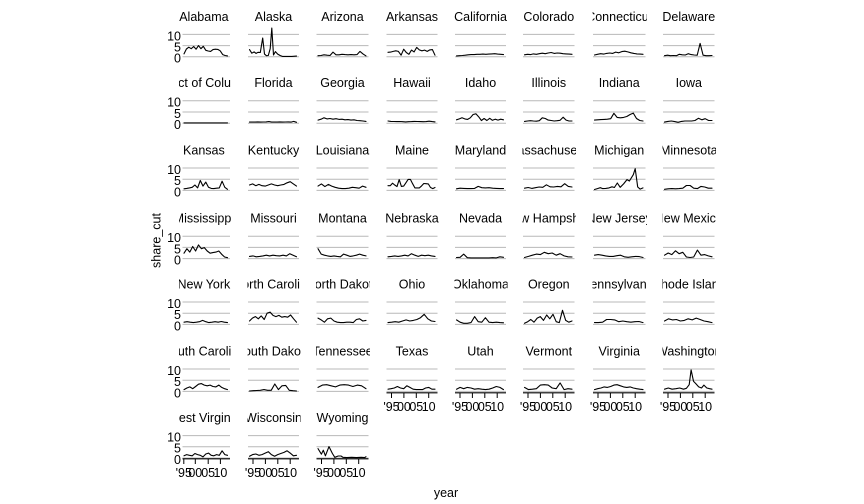 Image resolution: width=864 pixels, height=504 pixels. Describe the element at coordinates (619, 284) in the screenshot. I see `svg-text: Pennsylvania` at that location.